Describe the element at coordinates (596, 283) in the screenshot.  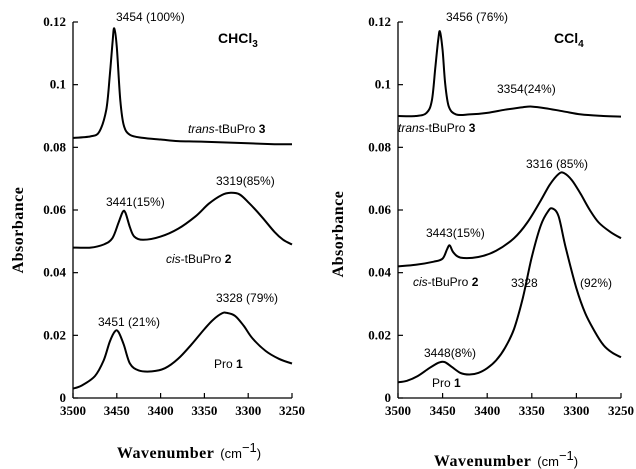
I see `peak-label-92pct: (92%)` at that location.